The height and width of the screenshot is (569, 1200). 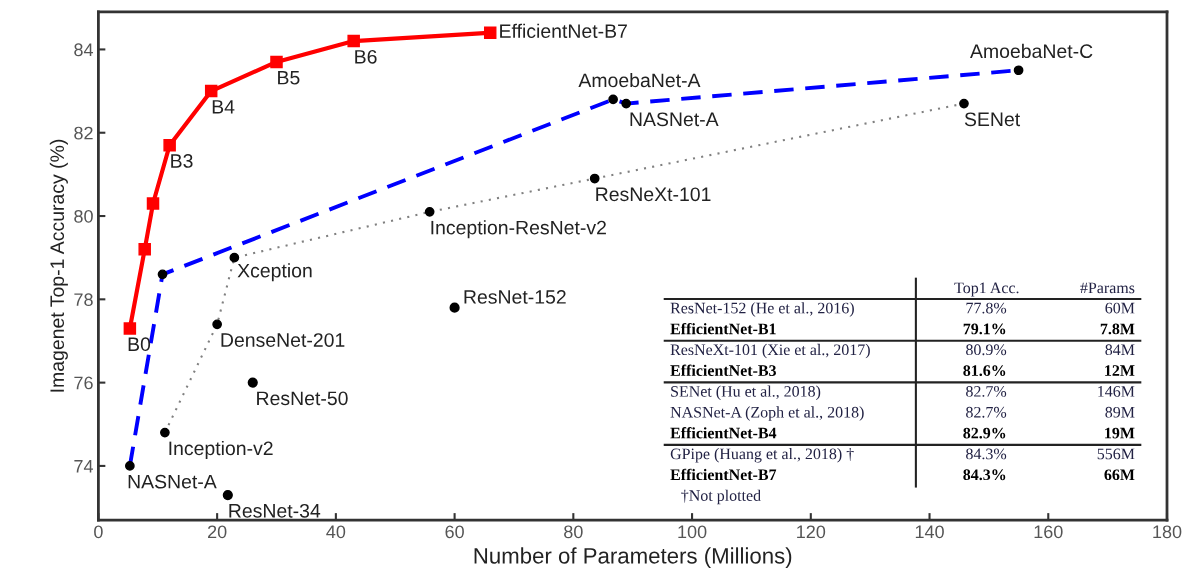 I want to click on annotation: †Not plotted, so click(x=721, y=497).